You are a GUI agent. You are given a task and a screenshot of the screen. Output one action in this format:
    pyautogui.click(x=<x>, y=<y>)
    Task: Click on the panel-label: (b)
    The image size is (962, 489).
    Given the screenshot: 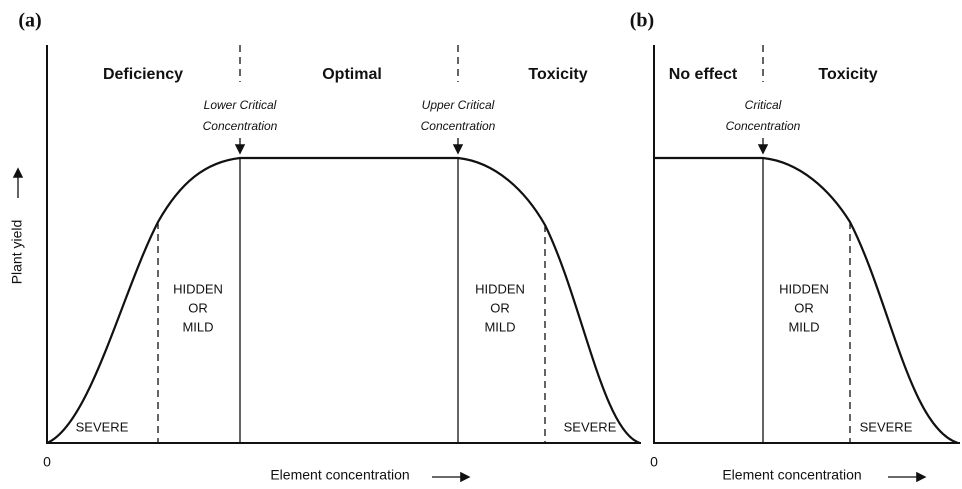 What is the action you would take?
    pyautogui.click(x=642, y=21)
    